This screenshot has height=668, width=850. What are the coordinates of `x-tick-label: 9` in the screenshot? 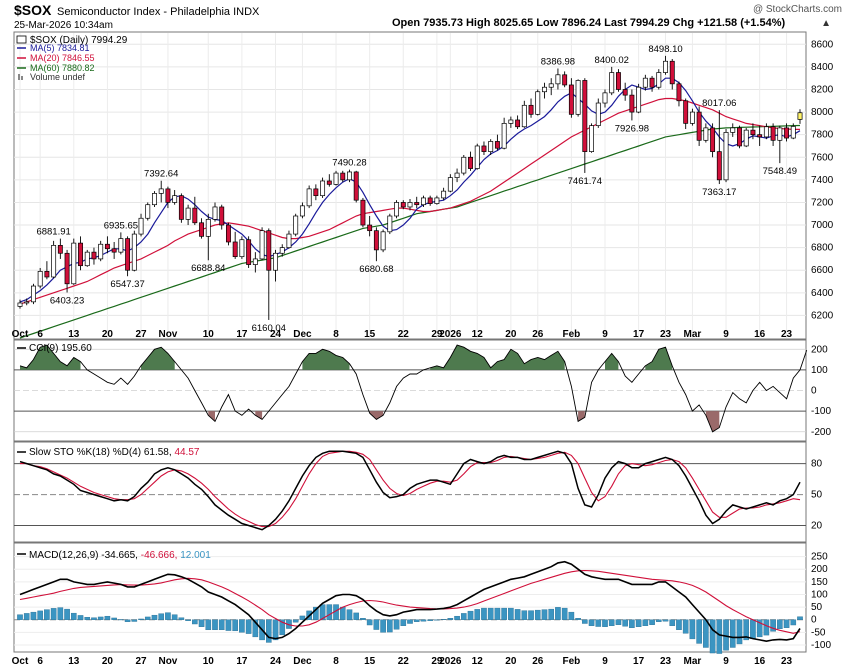 It's located at (605, 661).